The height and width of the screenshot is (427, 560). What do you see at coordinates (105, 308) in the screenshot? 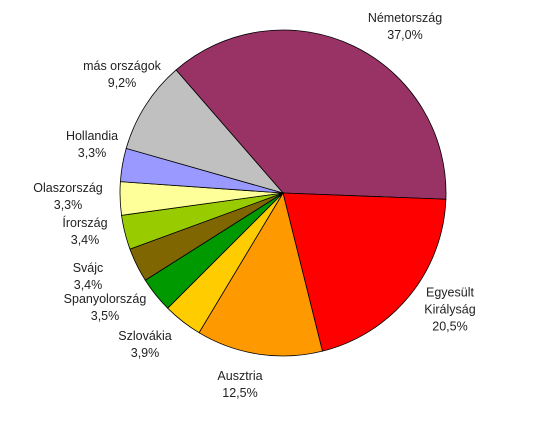
I see `slice-label: Spanyolország 3,5%` at bounding box center [105, 308].